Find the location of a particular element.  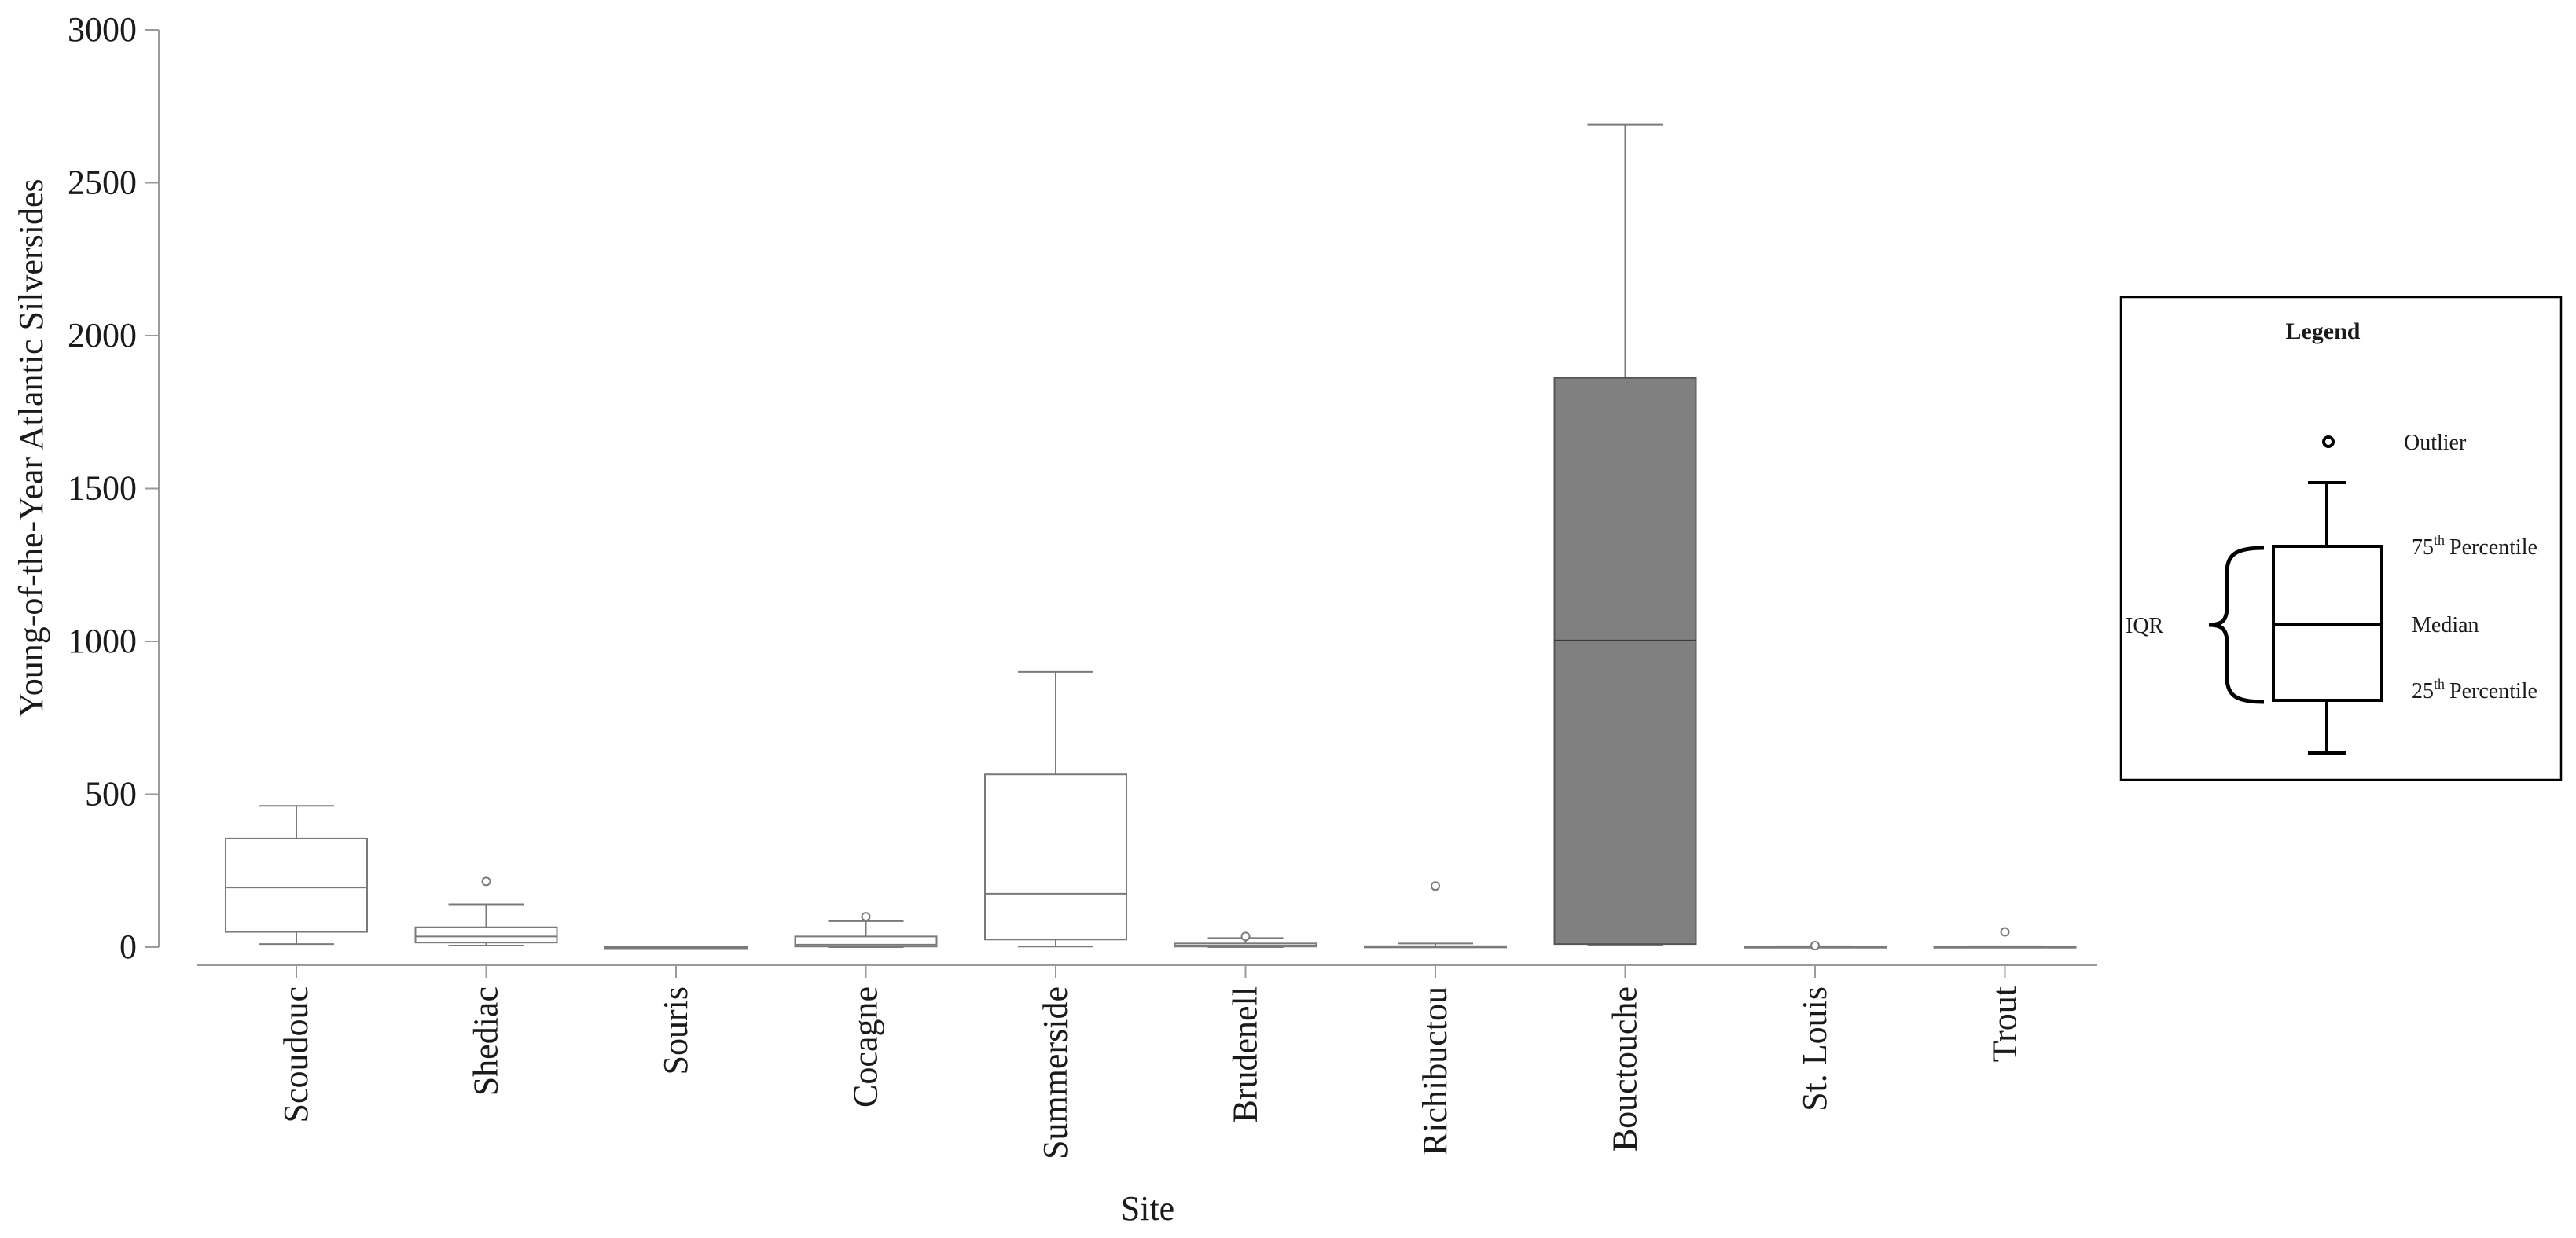

legend-median-label: Median is located at coordinates (2445, 625).